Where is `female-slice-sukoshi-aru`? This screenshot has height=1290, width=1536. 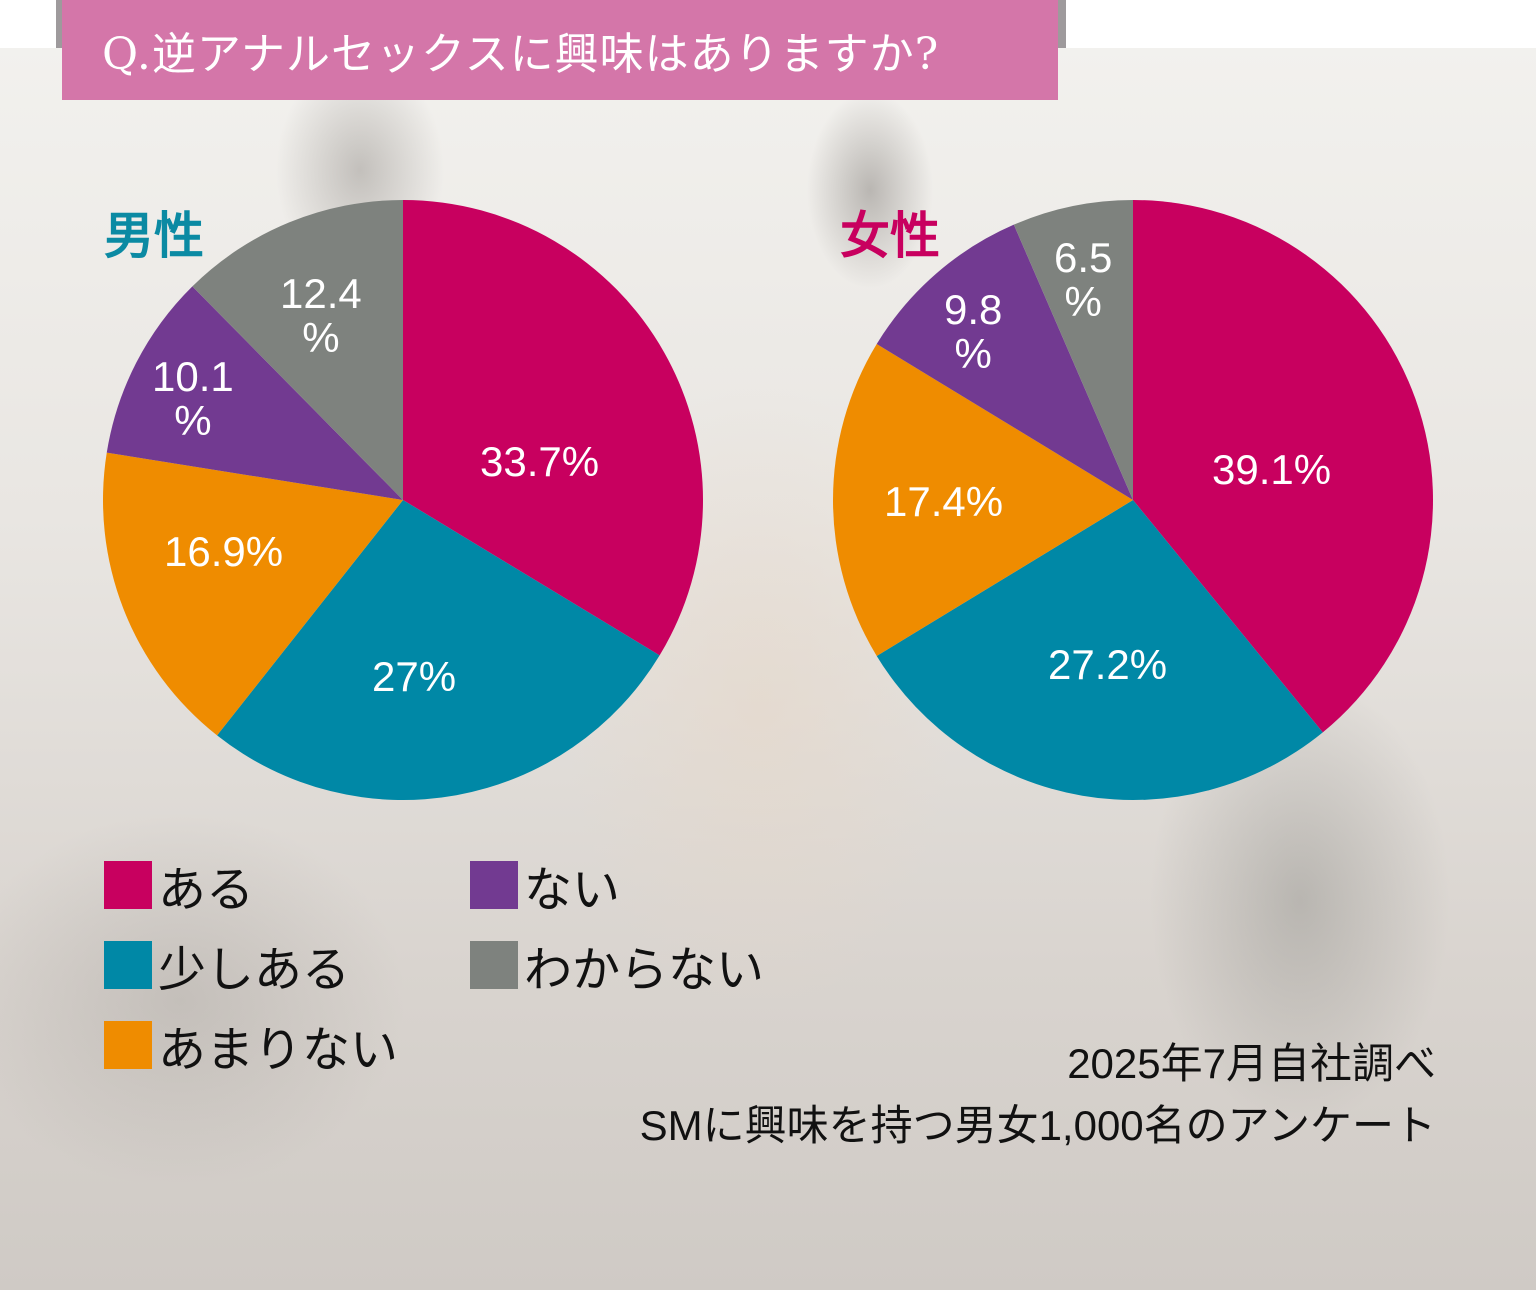 female-slice-sukoshi-aru is located at coordinates (1099, 650).